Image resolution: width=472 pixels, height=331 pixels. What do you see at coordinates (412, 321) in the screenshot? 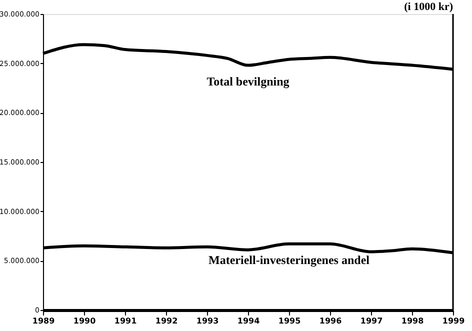
I see `x-tick-label: 1998` at bounding box center [412, 321].